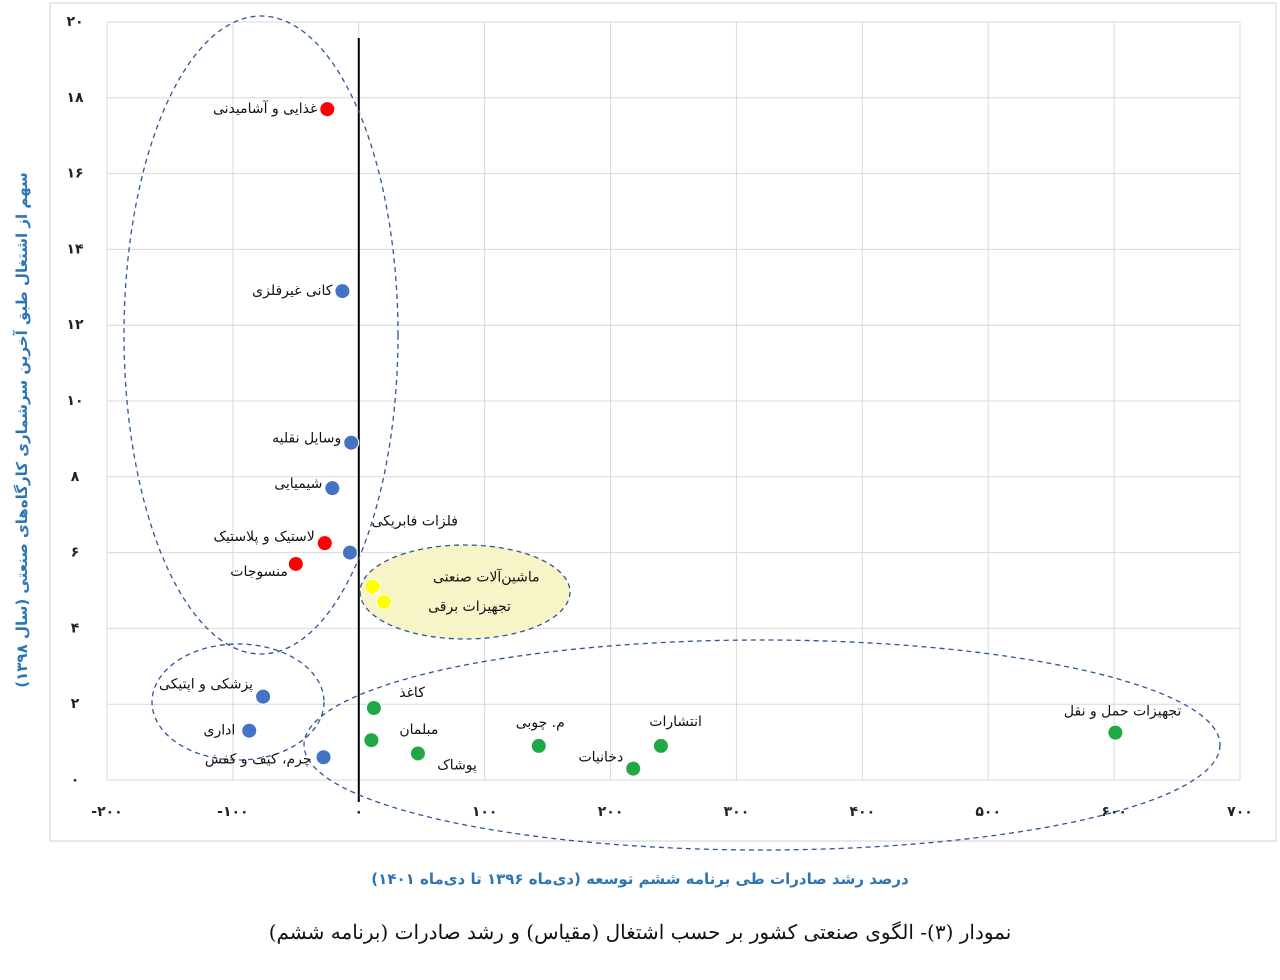 The image size is (1280, 980). I want to click on y-tick-label: ۱۴, so click(75, 249).